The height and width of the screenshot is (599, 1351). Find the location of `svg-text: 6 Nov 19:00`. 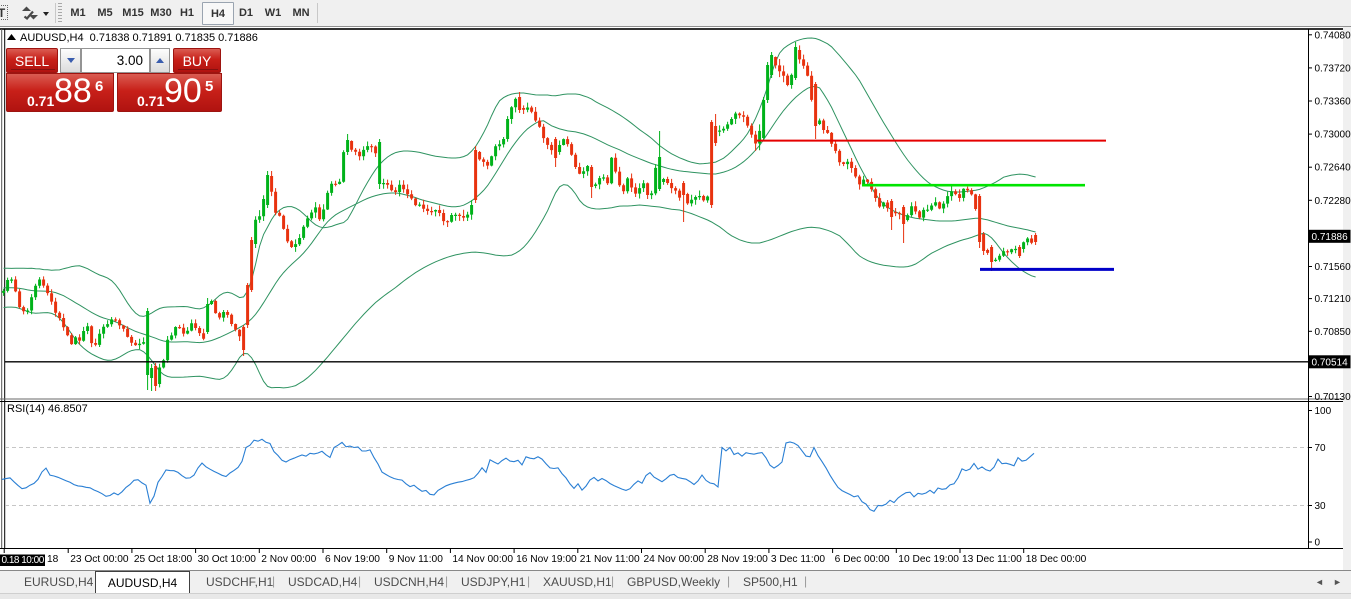

svg-text: 6 Nov 19:00 is located at coordinates (352, 559).